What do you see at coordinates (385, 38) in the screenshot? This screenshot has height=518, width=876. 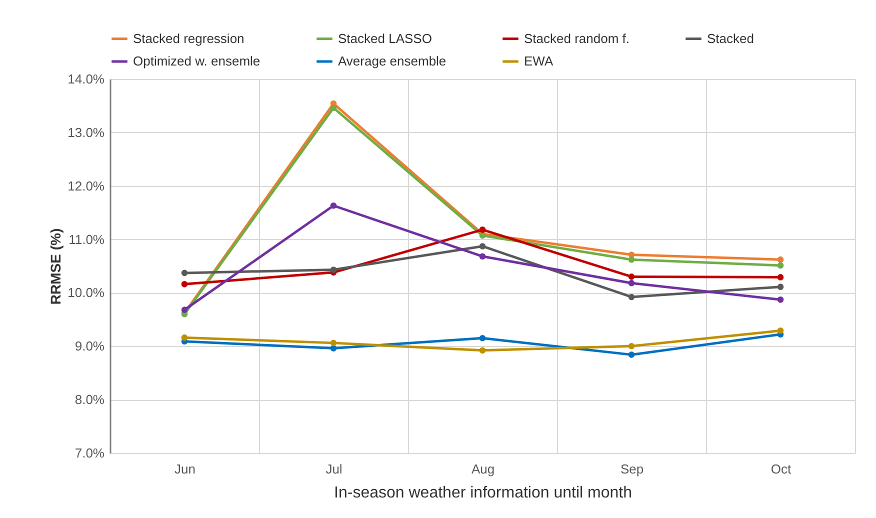 I see `legend-label: Stacked LASSO` at bounding box center [385, 38].